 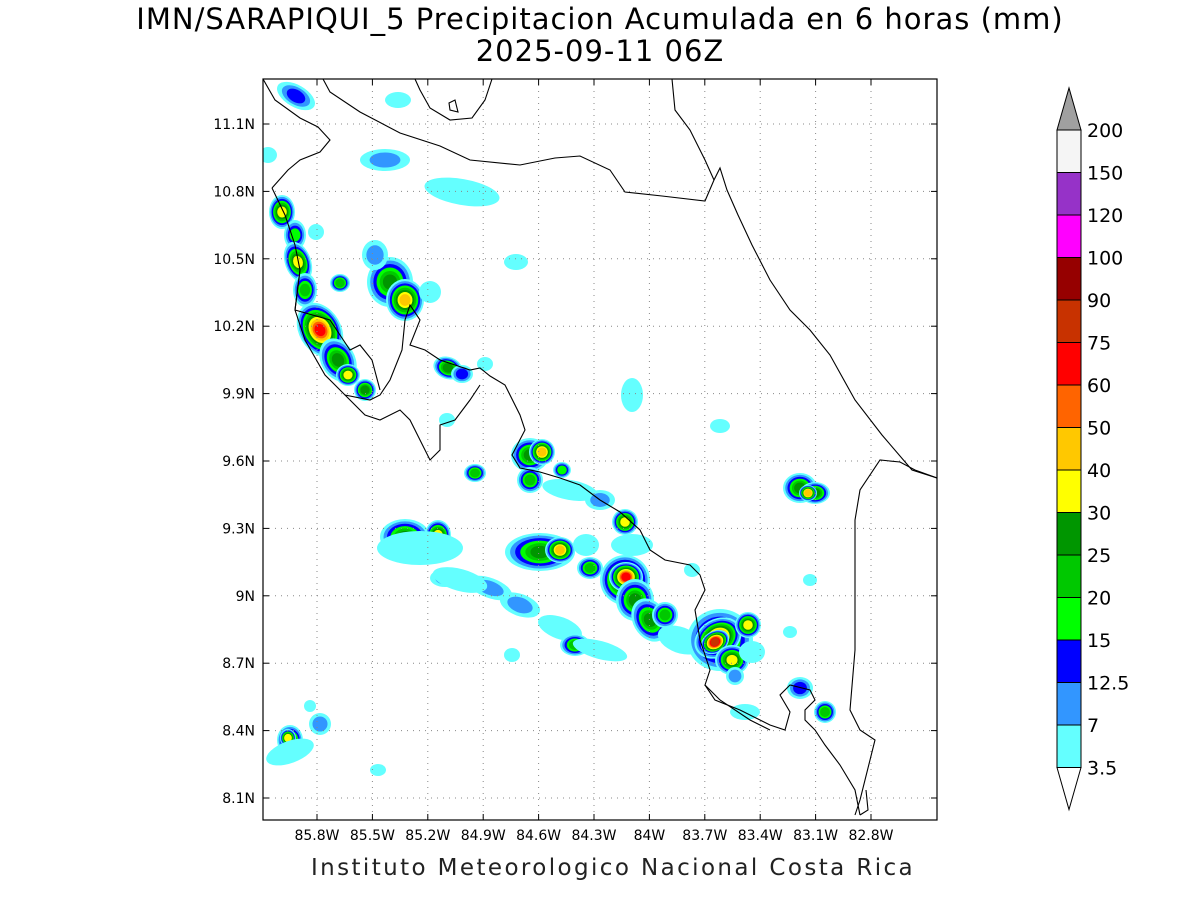 I want to click on lat-tick-label: 11.1N, so click(x=234, y=125).